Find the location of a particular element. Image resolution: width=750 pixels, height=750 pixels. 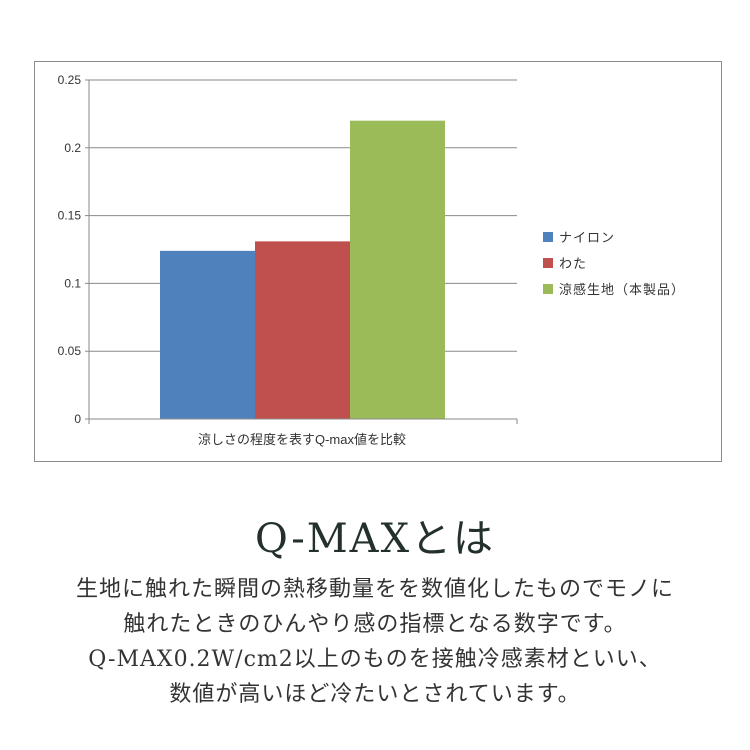

x-axis-label: 涼しさの程度を表すQ-max値を比較 is located at coordinates (302, 439).